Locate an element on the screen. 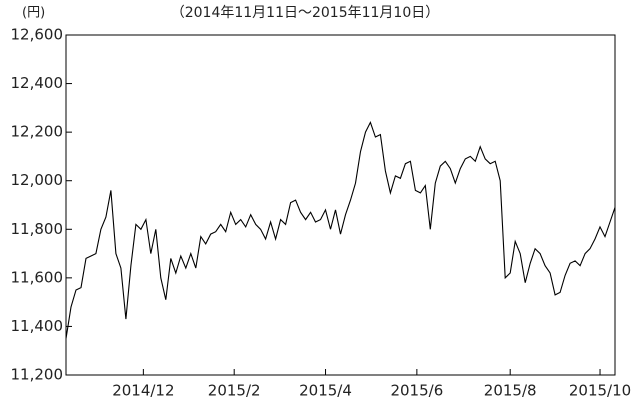 Image resolution: width=637 pixels, height=400 pixels. x-tick-label: 2015/6 is located at coordinates (416, 391).